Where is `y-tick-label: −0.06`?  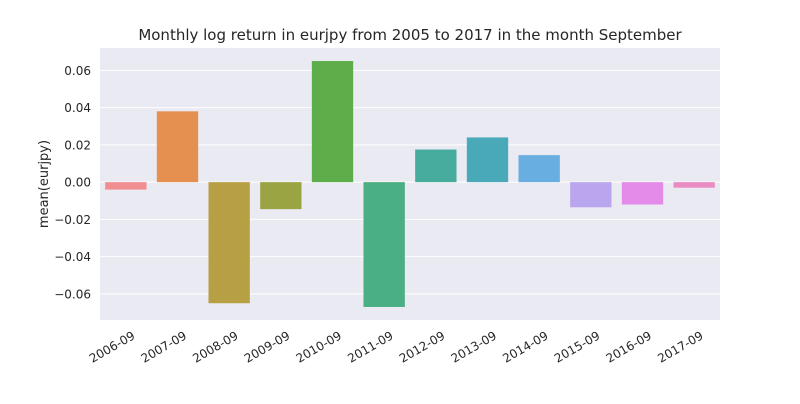
y-tick-label: −0.06 is located at coordinates (72, 294).